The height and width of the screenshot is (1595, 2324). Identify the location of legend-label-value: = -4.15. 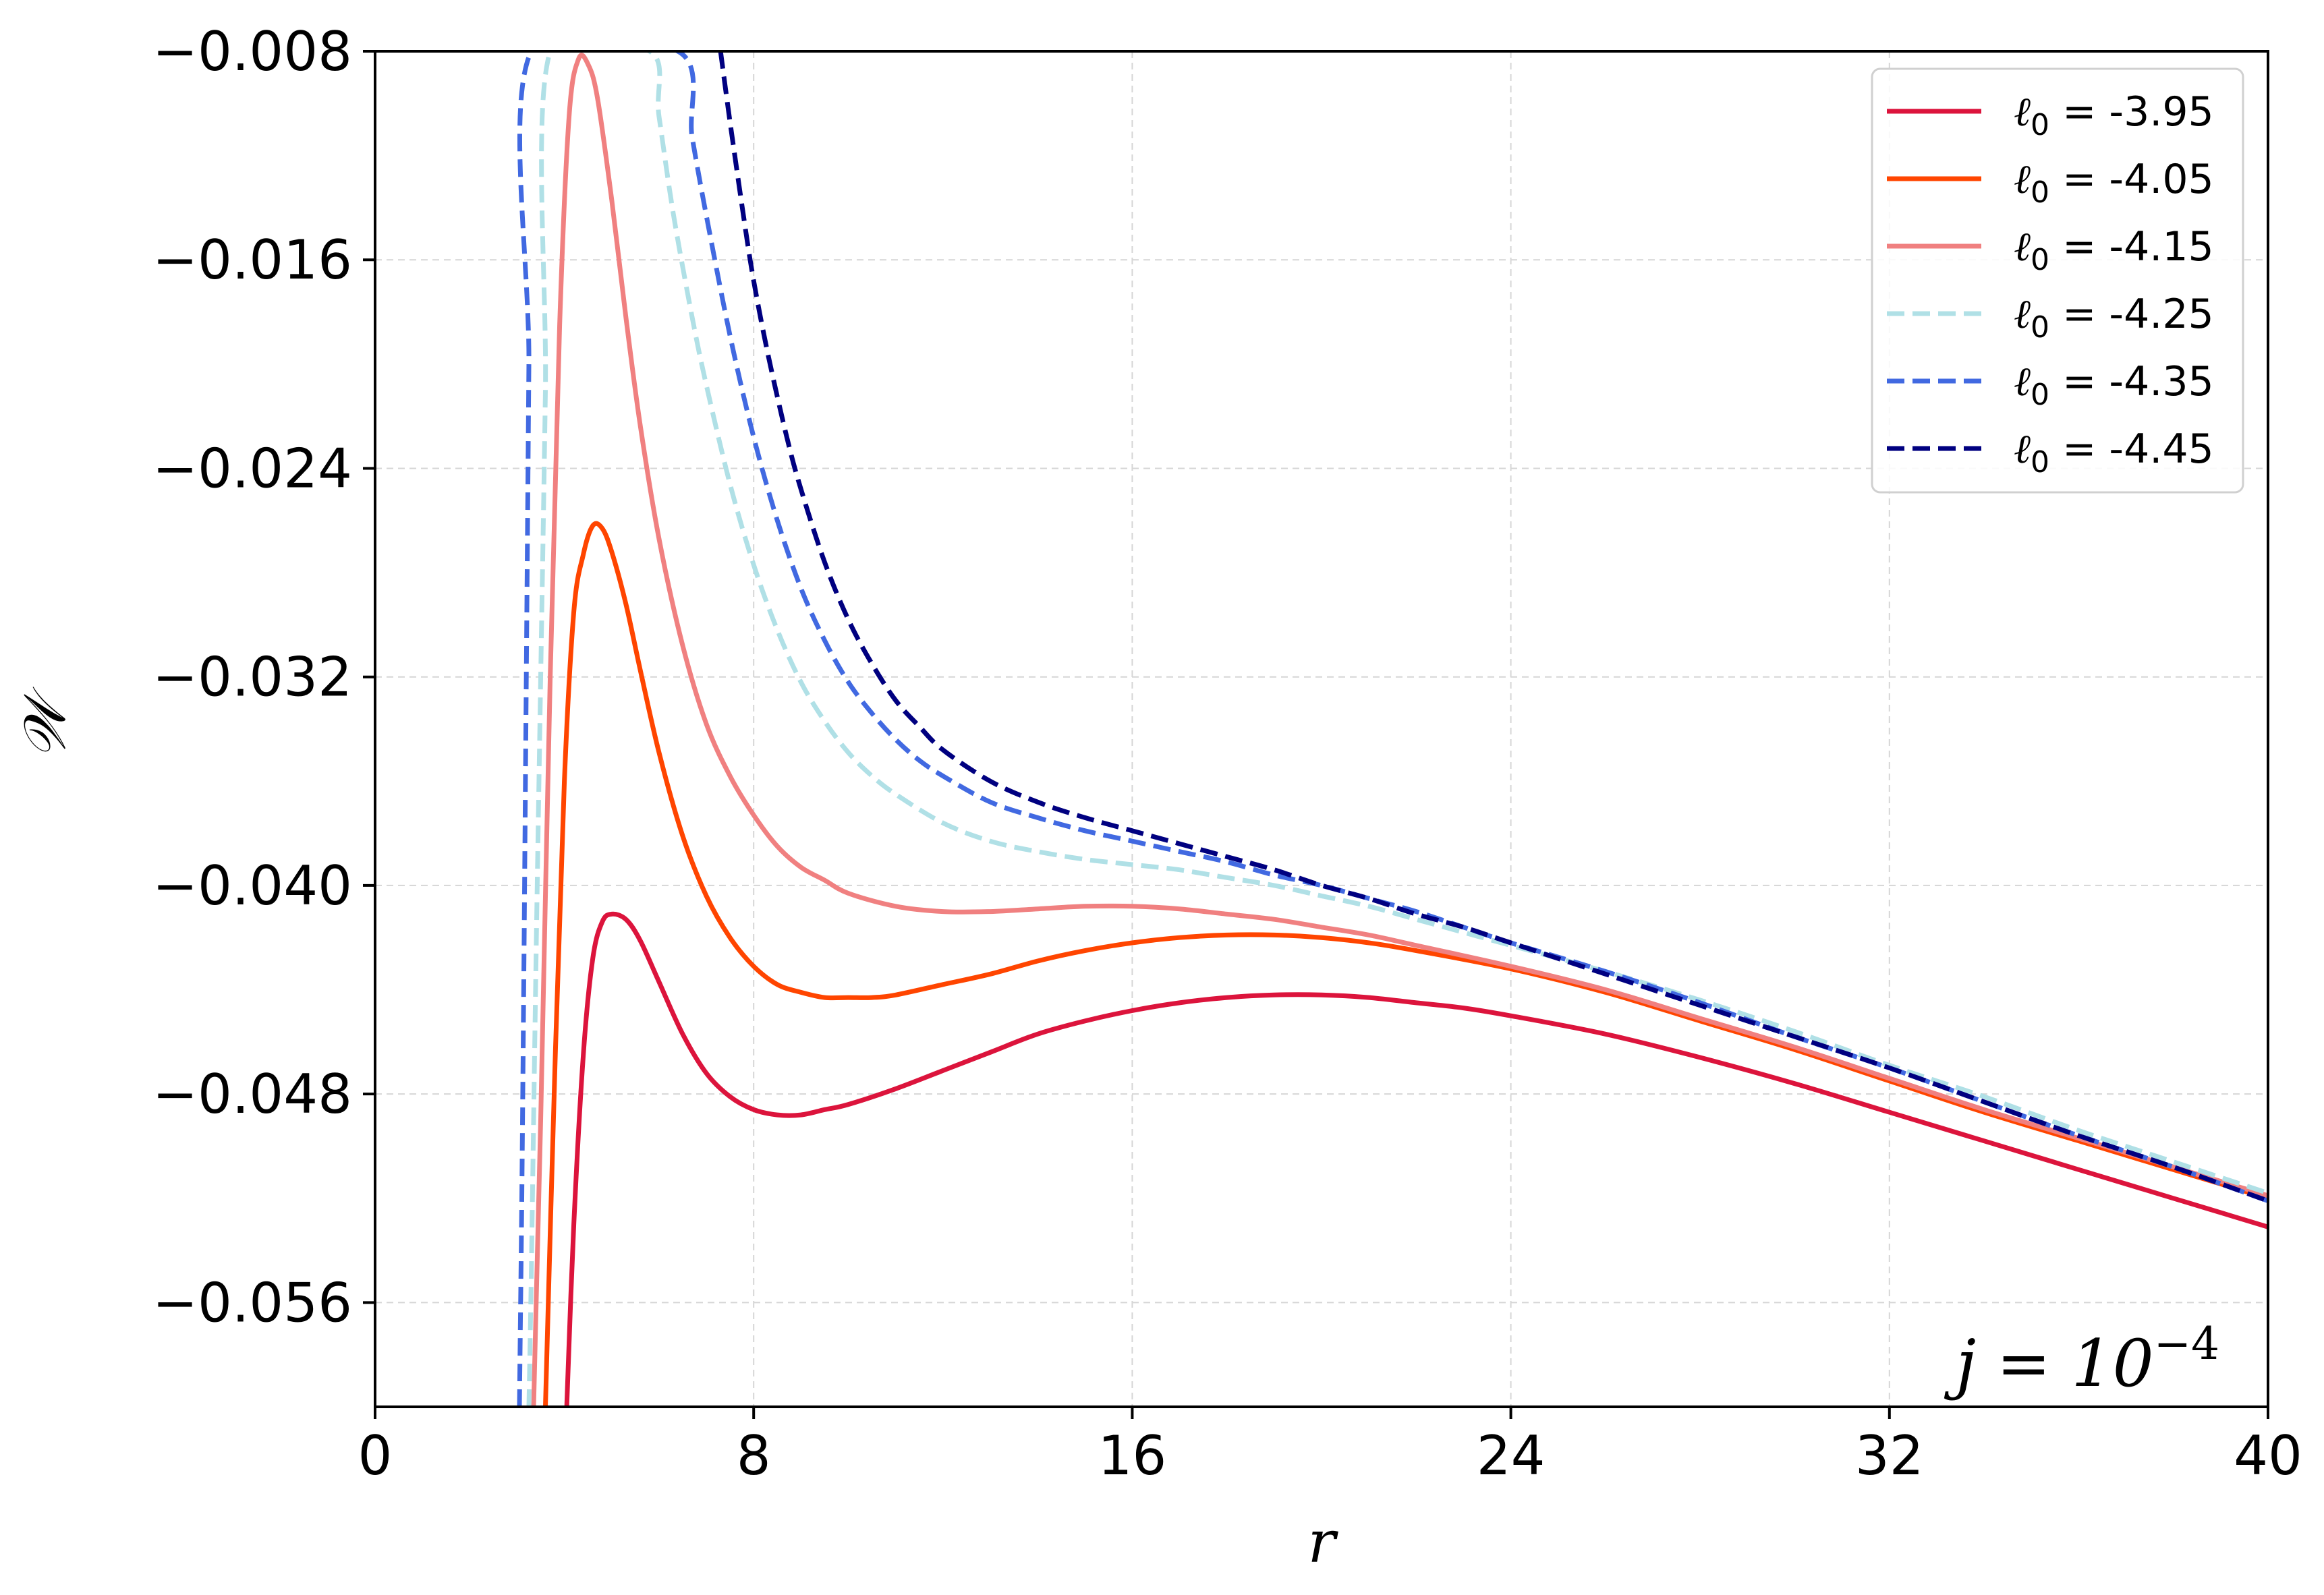
(2131, 246).